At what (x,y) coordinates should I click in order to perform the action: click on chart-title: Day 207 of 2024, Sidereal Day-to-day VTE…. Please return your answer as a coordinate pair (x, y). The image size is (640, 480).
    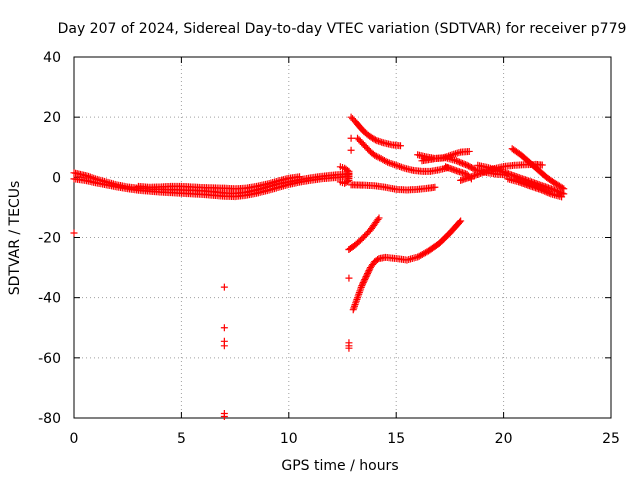
    Looking at the image, I should click on (342, 29).